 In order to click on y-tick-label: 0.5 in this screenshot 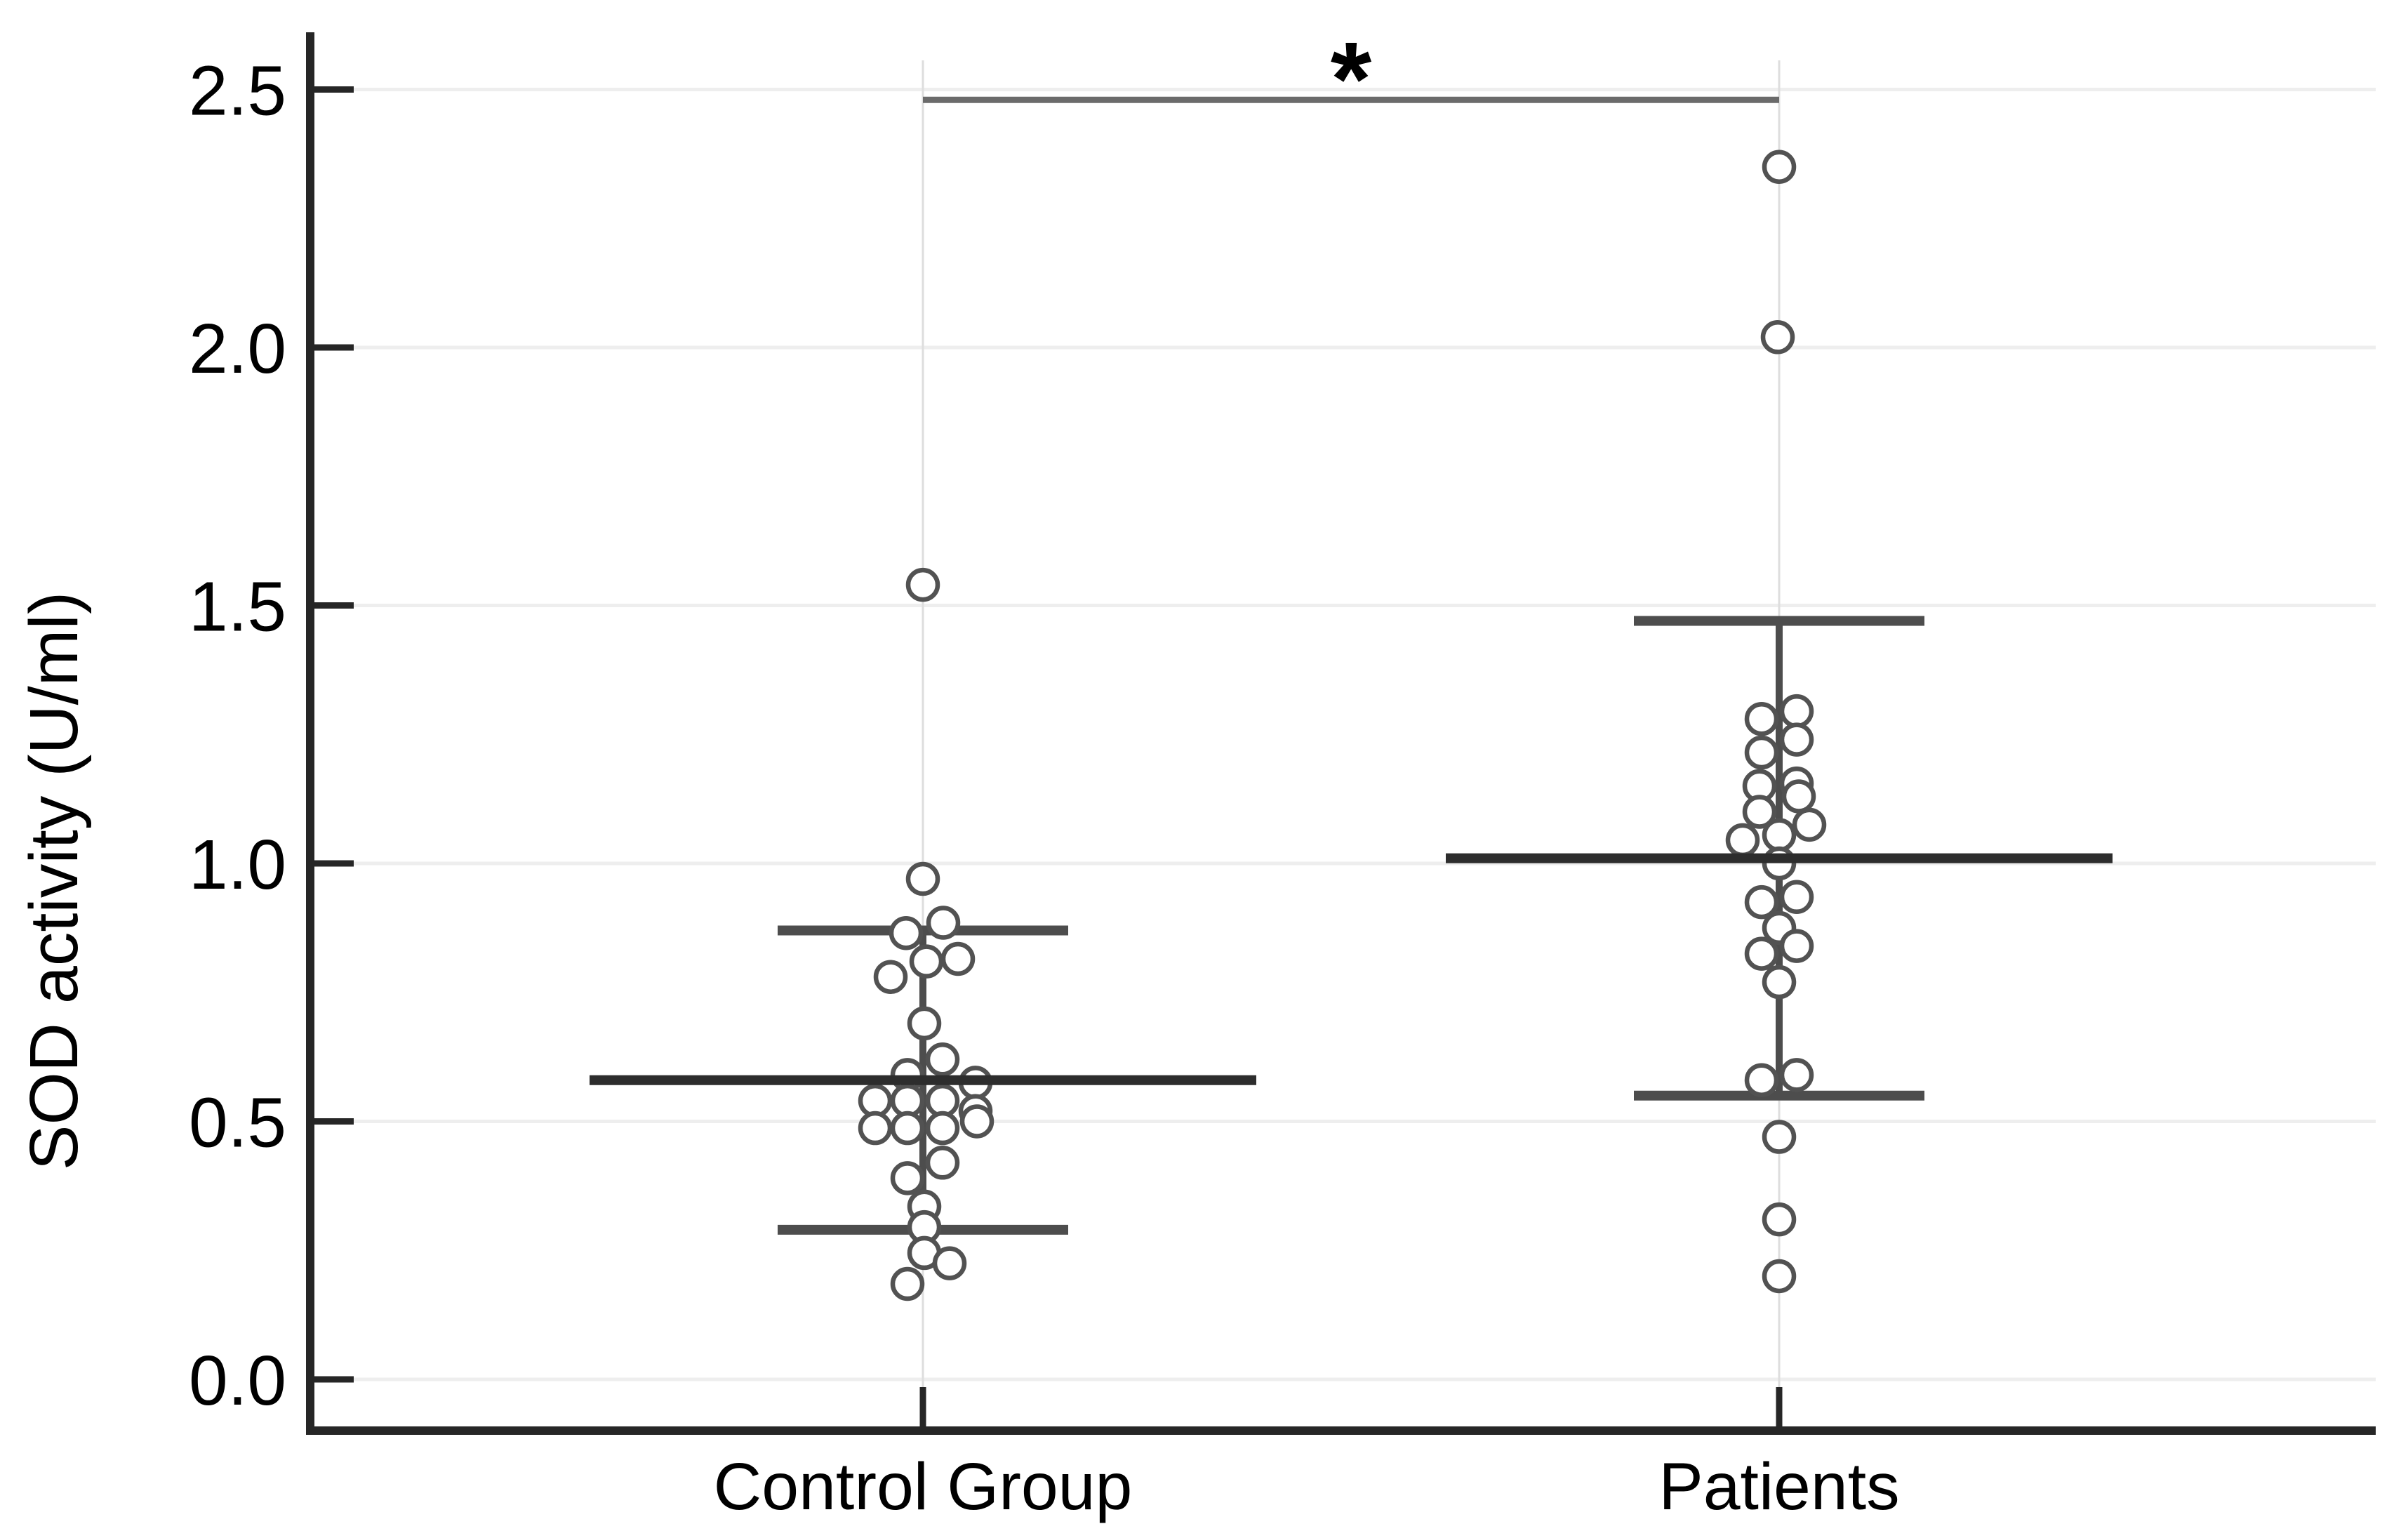, I will do `click(237, 1123)`.